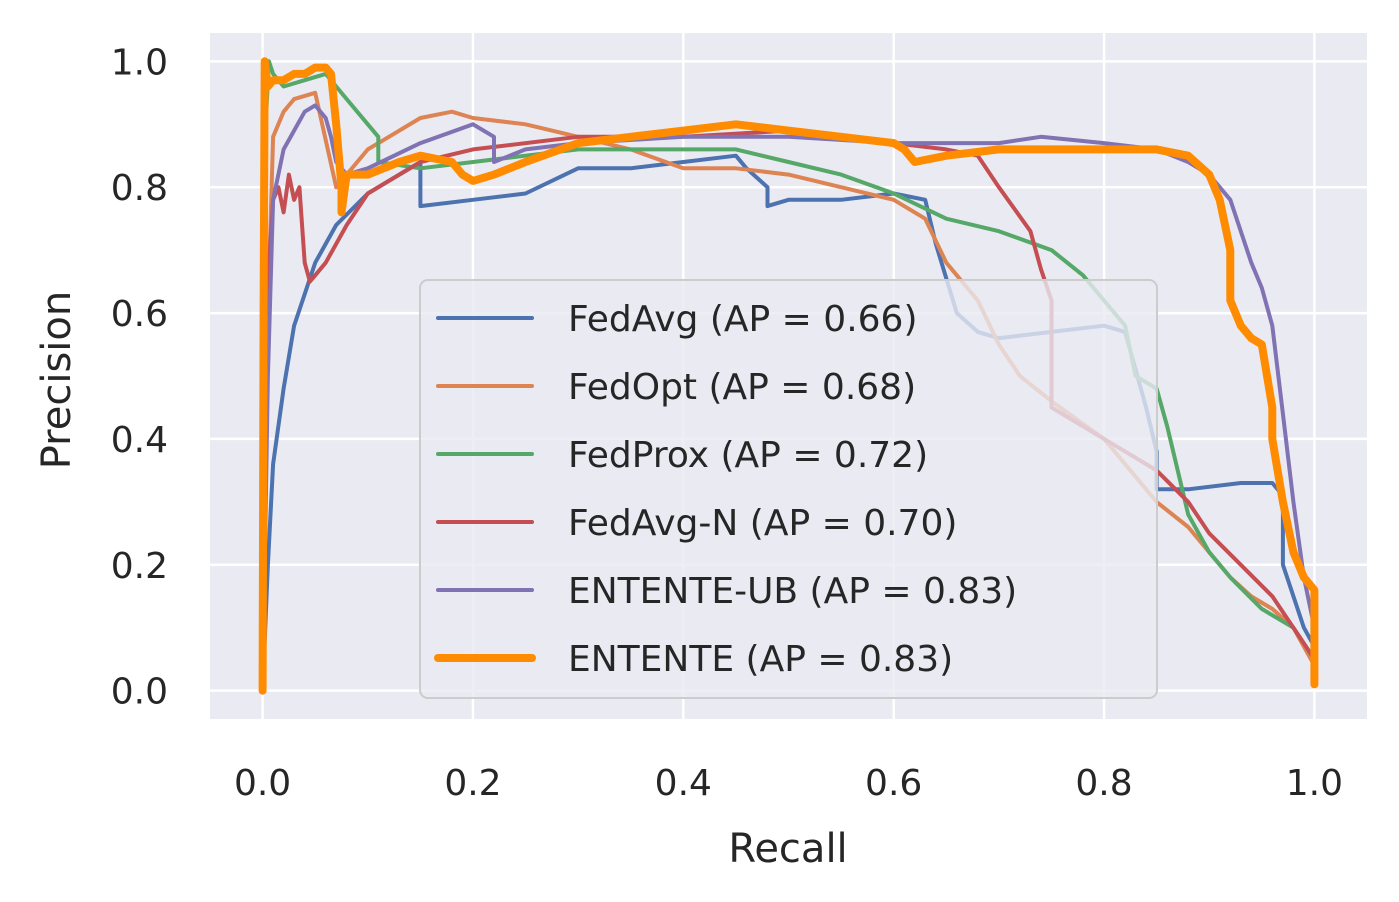 The height and width of the screenshot is (902, 1399). I want to click on y-tick-label: 0.4, so click(139, 440).